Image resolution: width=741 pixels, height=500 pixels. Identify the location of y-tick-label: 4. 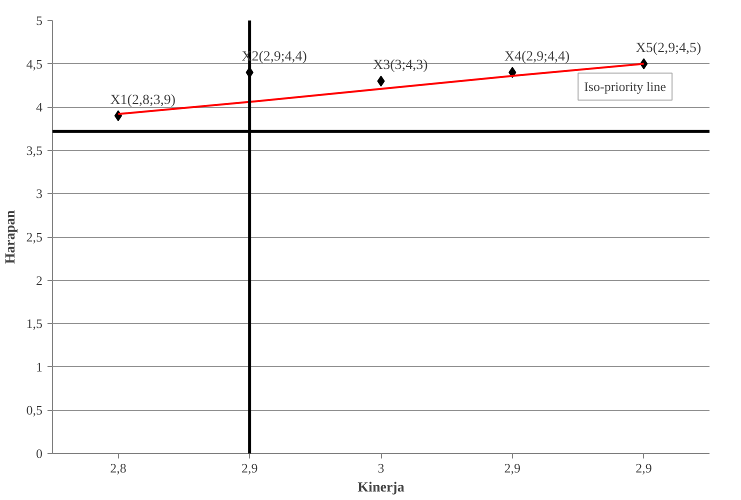
(39, 107).